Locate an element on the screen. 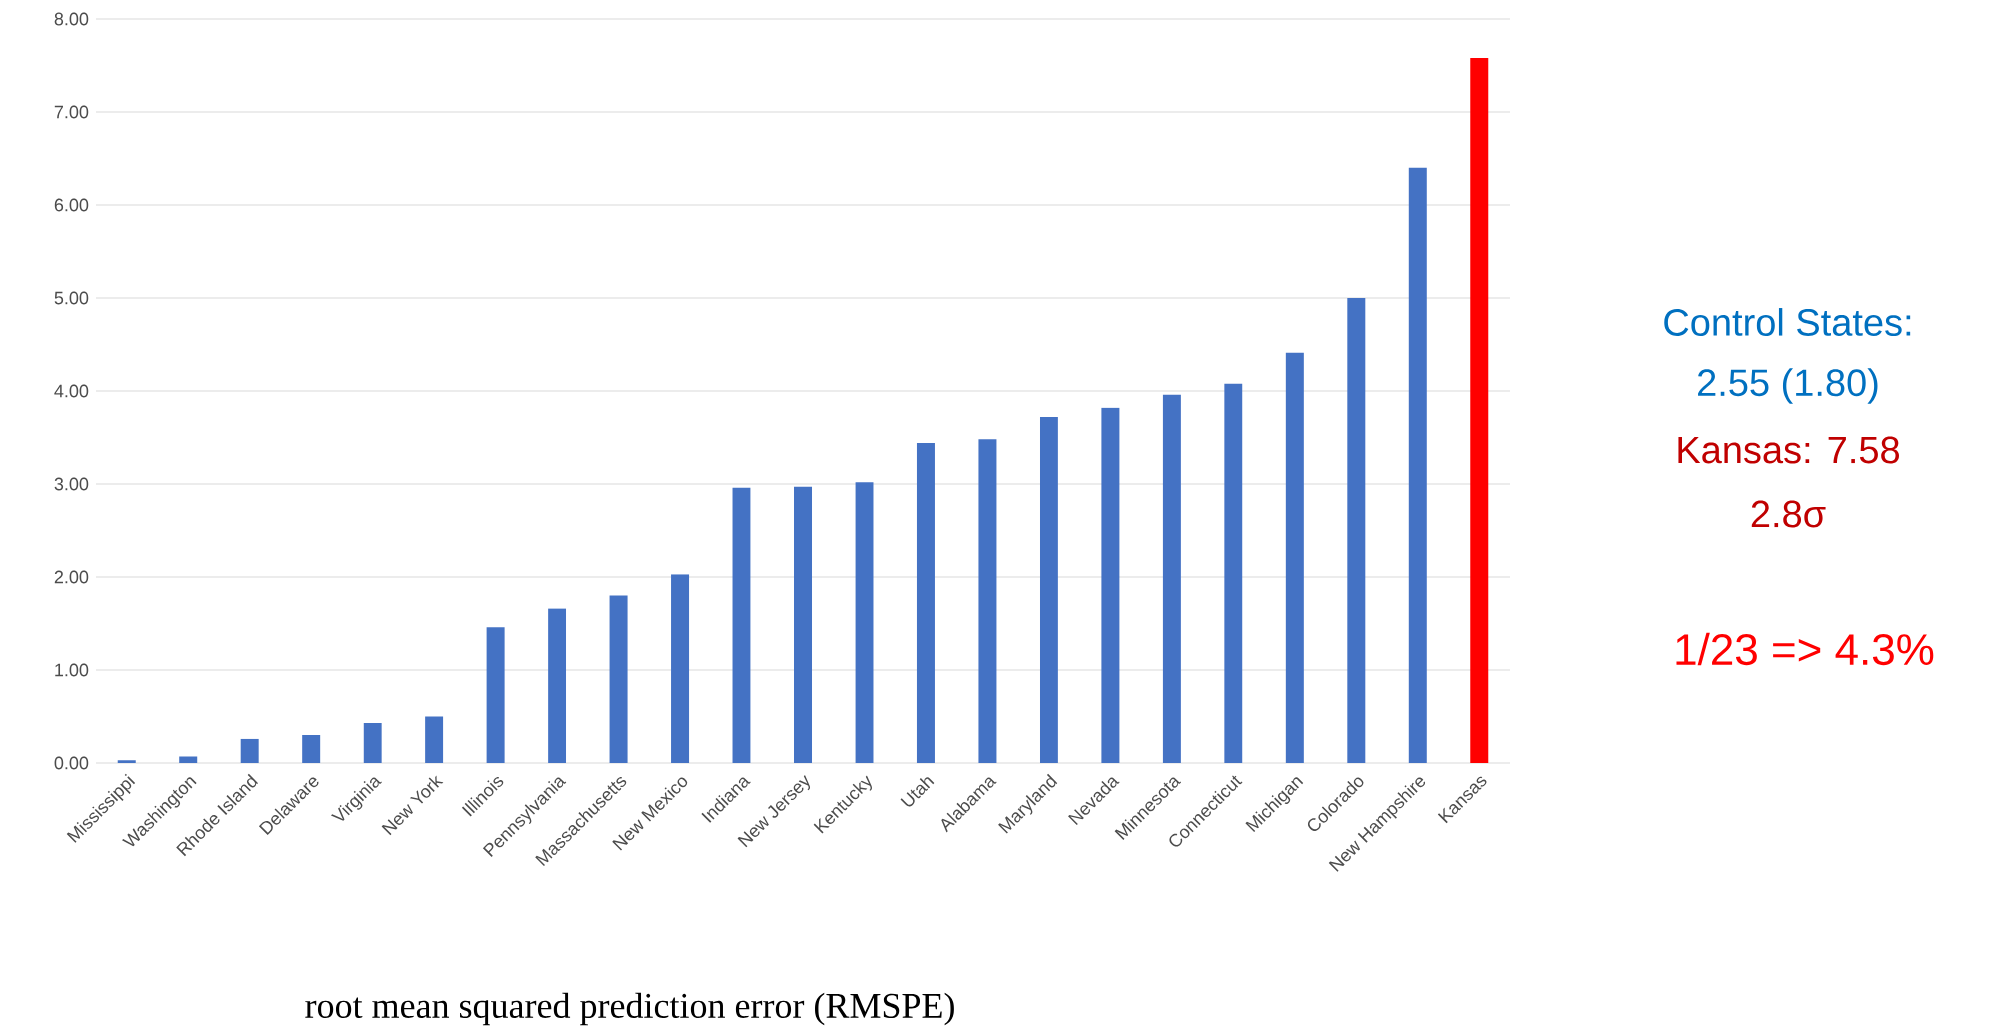 The image size is (2003, 1034). y-tick-label: 3.00 is located at coordinates (71, 484).